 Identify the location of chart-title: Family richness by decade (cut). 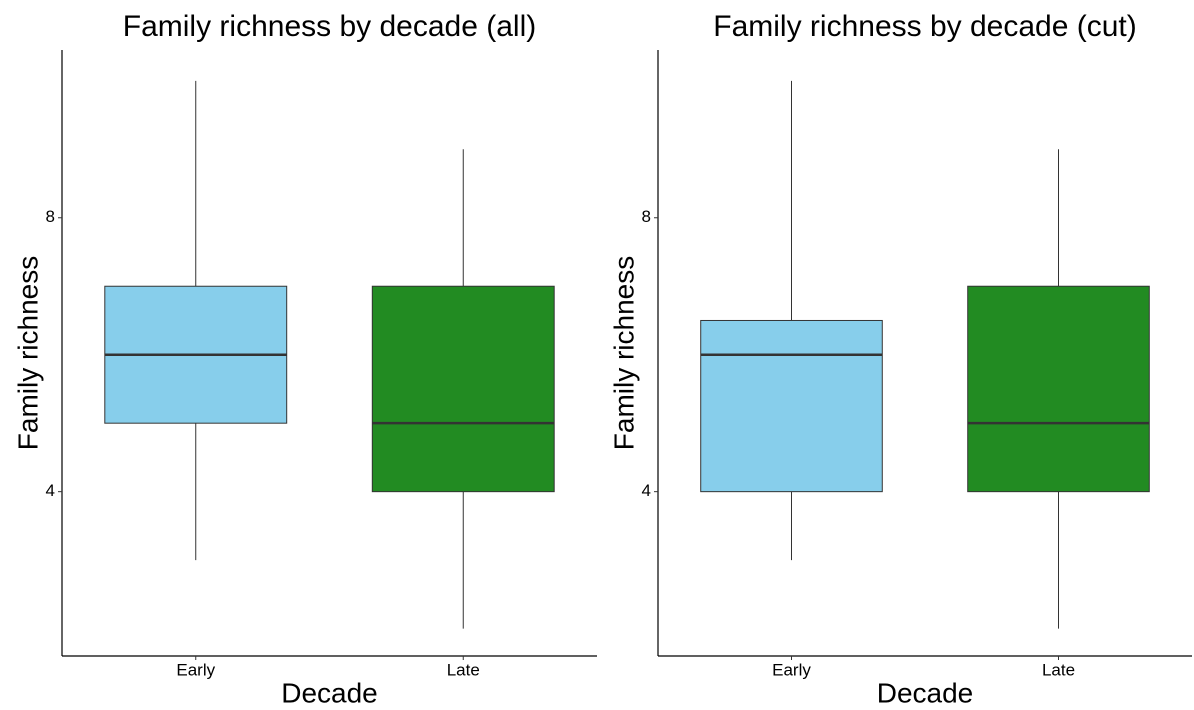
(925, 26).